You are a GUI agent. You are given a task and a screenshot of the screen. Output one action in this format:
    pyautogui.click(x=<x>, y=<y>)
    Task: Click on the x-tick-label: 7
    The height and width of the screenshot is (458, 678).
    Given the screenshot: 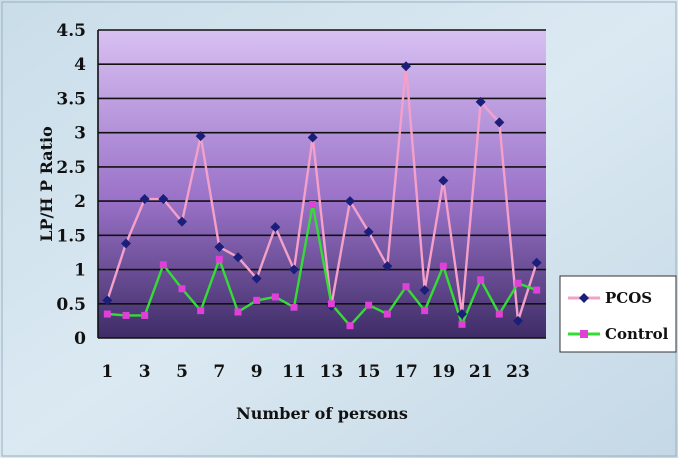 What is the action you would take?
    pyautogui.click(x=219, y=372)
    